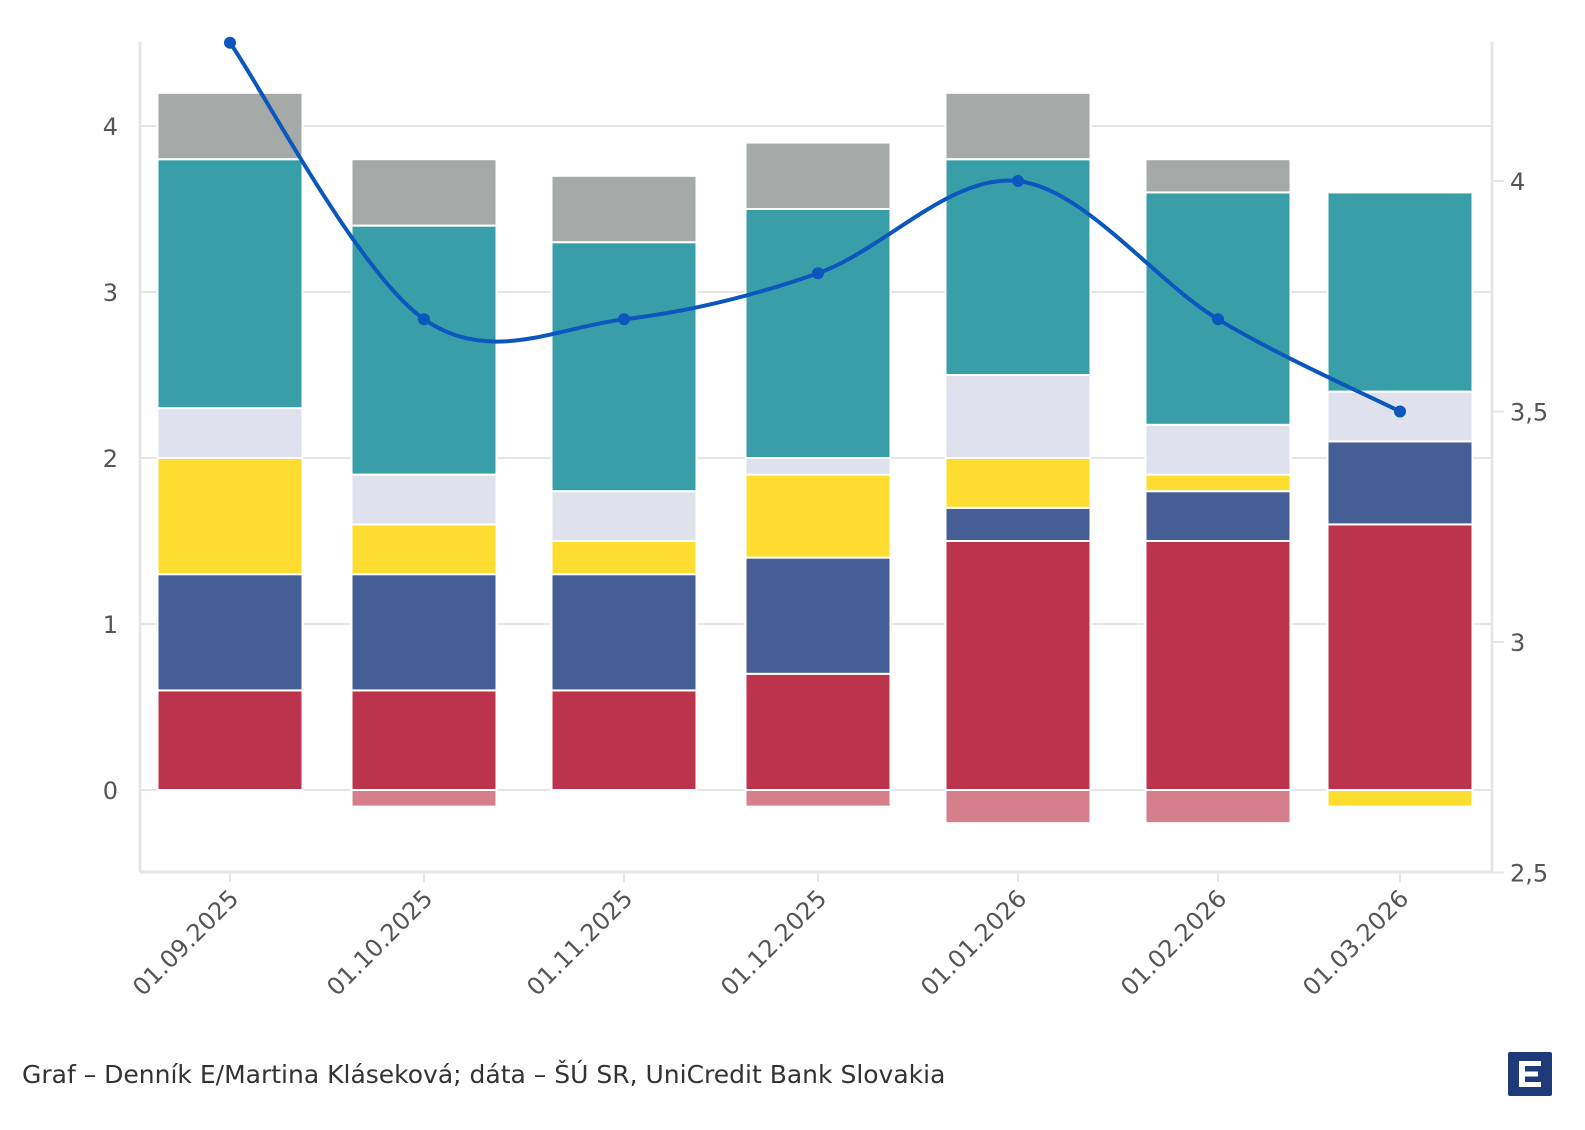 The height and width of the screenshot is (1130, 1585). Describe the element at coordinates (110, 293) in the screenshot. I see `left-tick-label: 3` at that location.